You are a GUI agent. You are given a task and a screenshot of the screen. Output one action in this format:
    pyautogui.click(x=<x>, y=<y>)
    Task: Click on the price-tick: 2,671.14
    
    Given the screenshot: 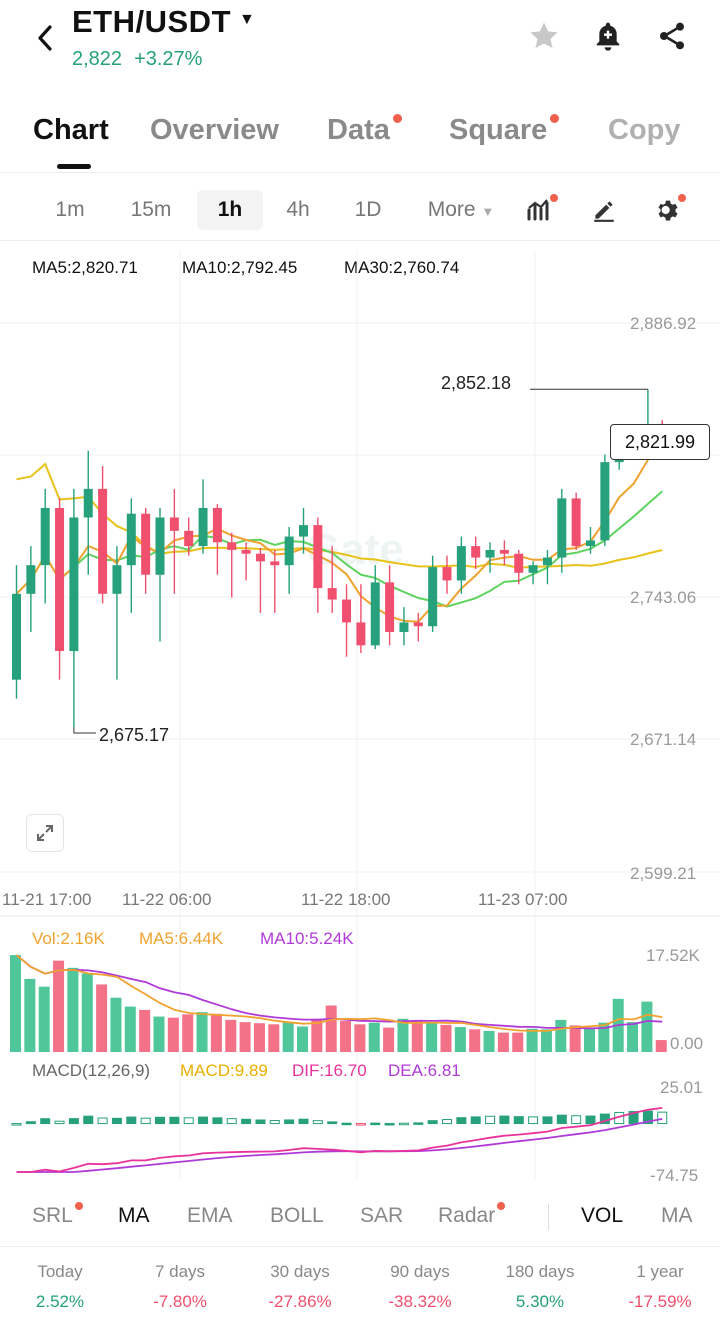 What is the action you would take?
    pyautogui.click(x=663, y=739)
    